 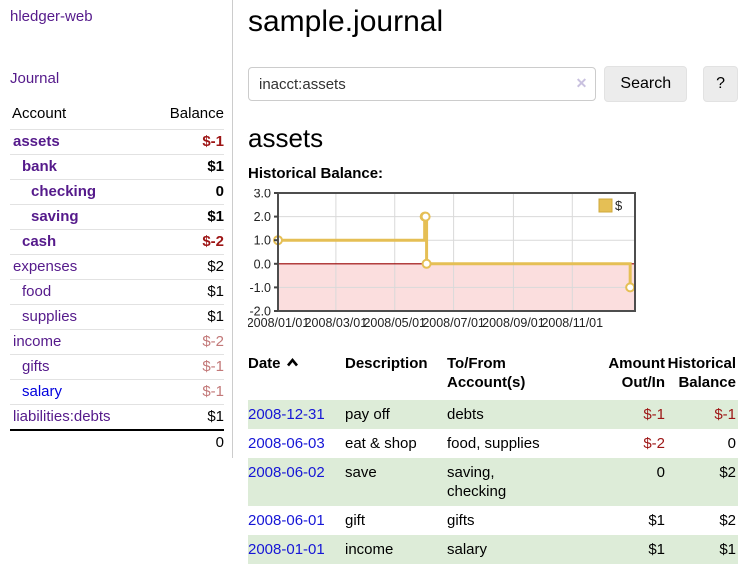 What do you see at coordinates (731, 443) in the screenshot?
I see `transaction-balance: 0` at bounding box center [731, 443].